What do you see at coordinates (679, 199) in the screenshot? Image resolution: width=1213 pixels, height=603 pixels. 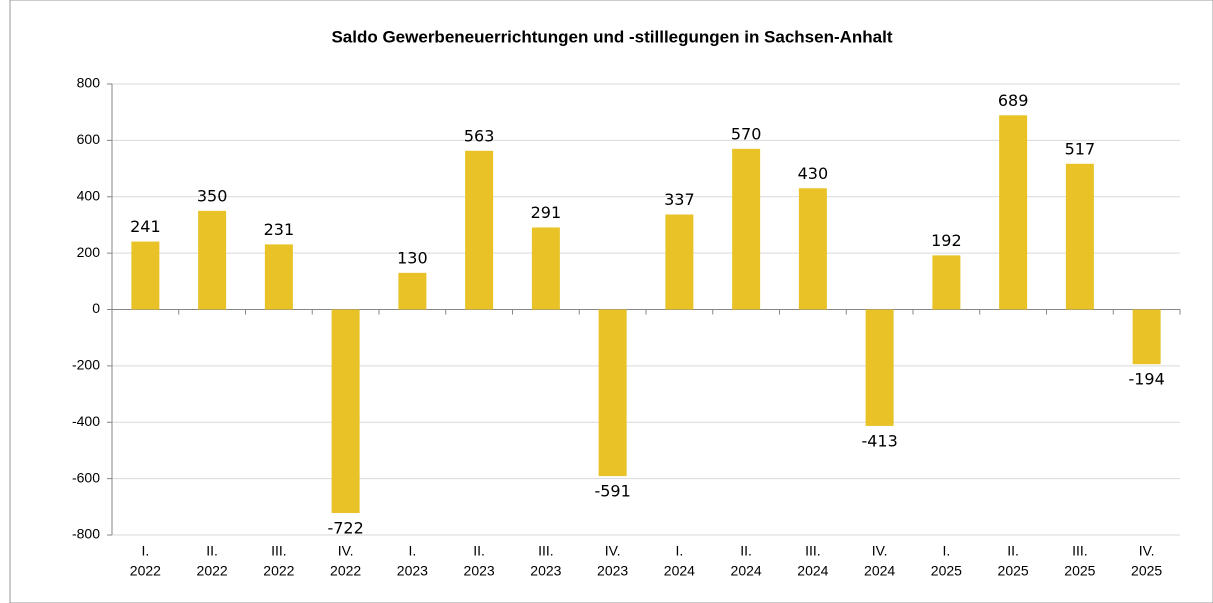 I see `data-label: 337` at bounding box center [679, 199].